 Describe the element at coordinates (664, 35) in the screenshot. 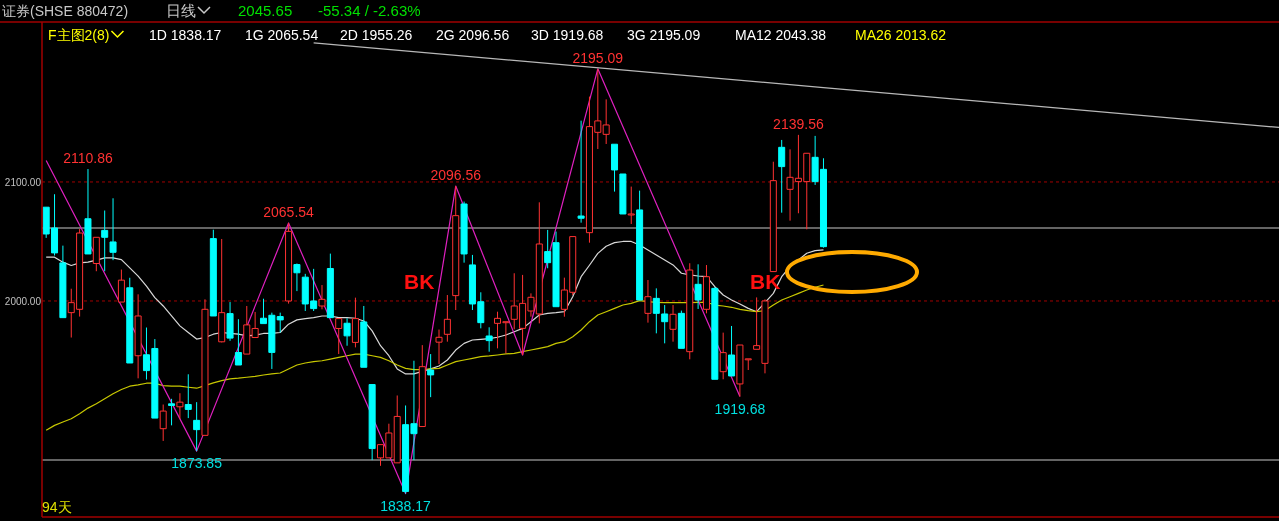

I see `annotation: 3G 2195.09` at that location.